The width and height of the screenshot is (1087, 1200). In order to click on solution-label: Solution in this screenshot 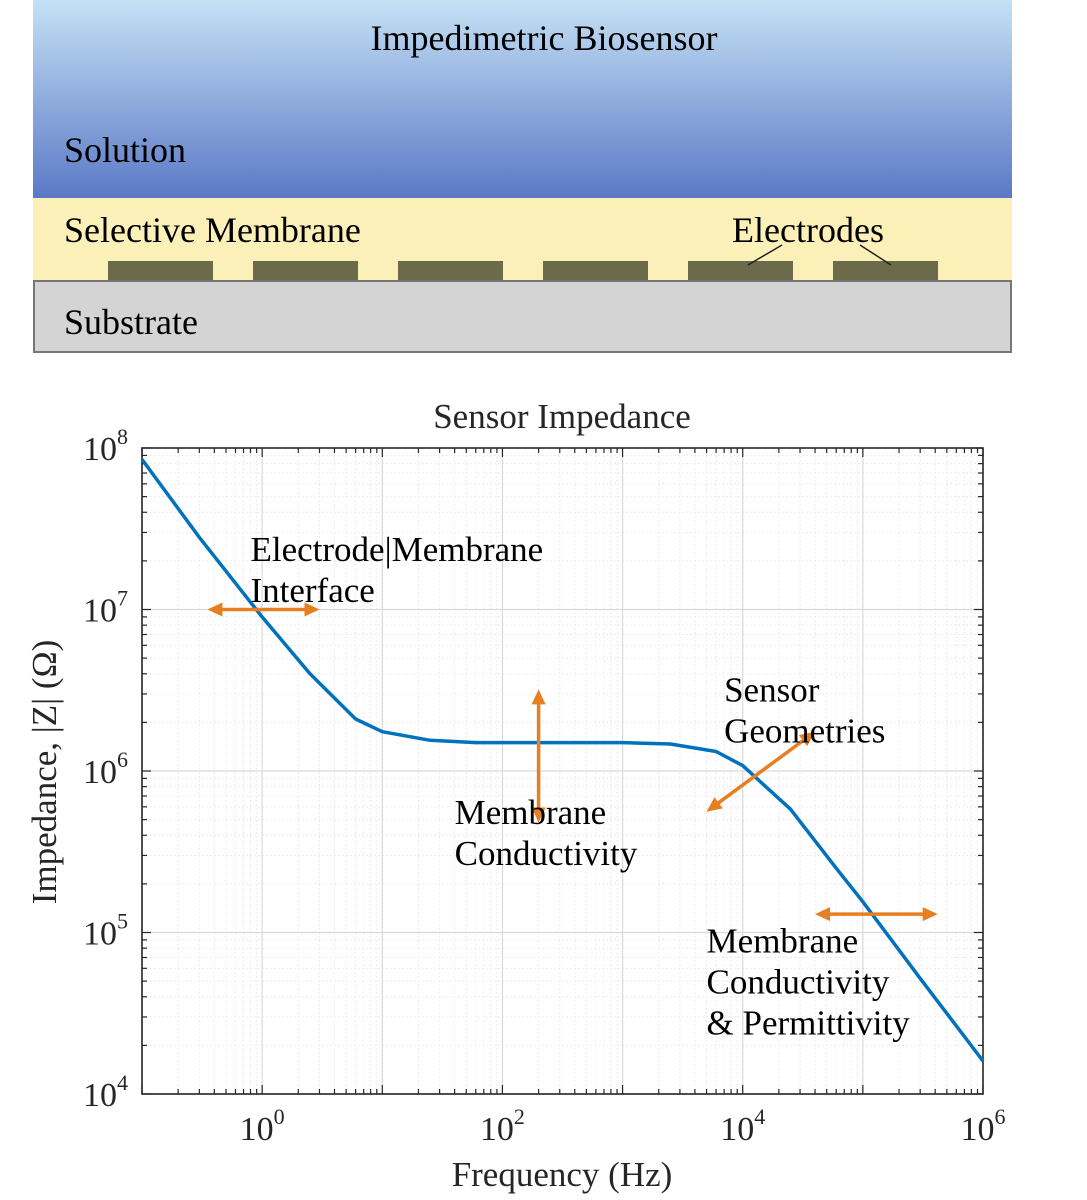, I will do `click(125, 150)`.